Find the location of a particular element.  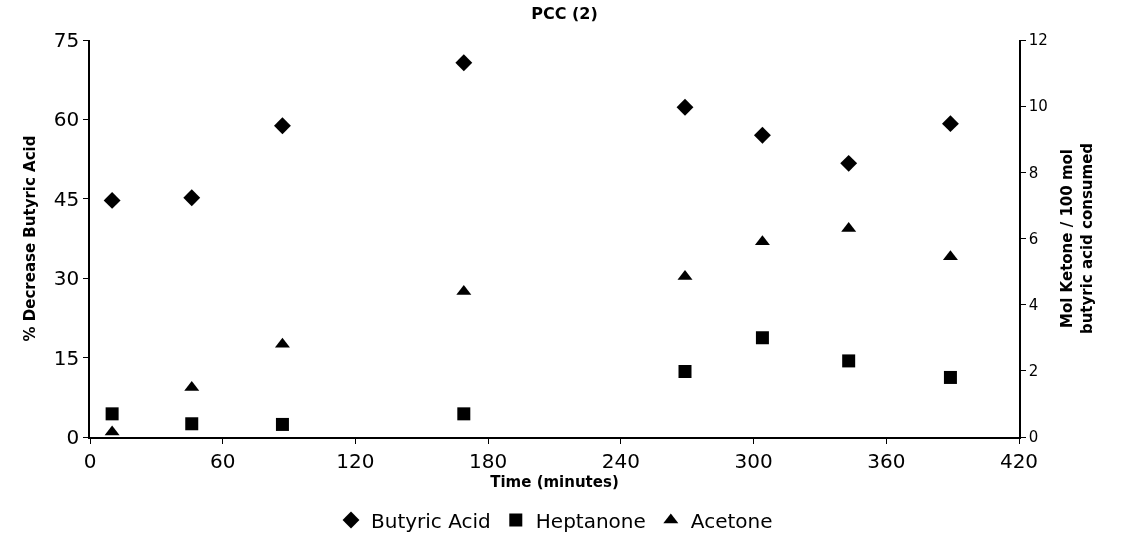

x-axis-title: Time (minutes) is located at coordinates (554, 481).